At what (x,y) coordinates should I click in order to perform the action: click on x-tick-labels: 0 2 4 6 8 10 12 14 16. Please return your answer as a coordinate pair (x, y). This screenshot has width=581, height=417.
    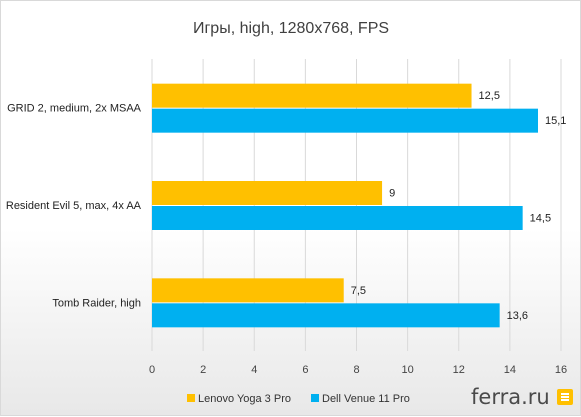
    Looking at the image, I should click on (358, 370).